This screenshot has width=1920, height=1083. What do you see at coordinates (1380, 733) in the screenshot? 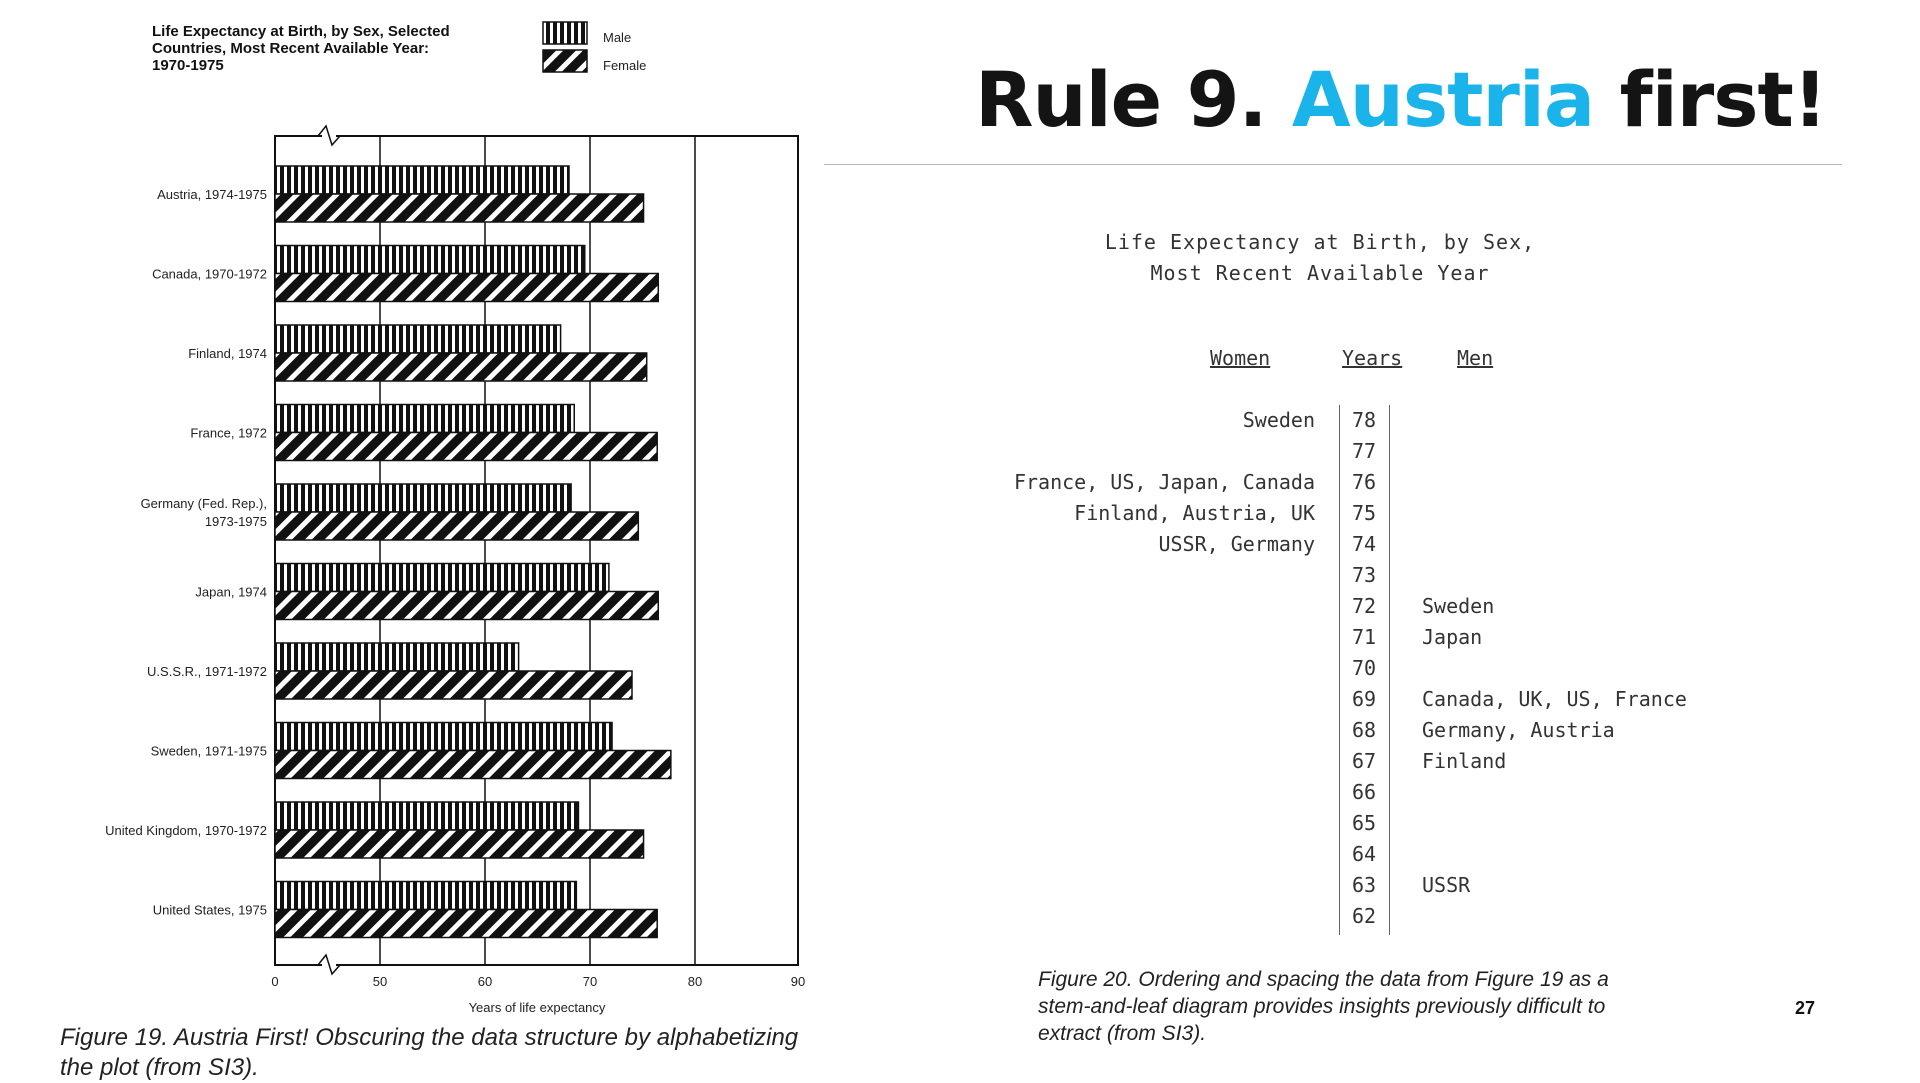
I see `stem-row: 68 Germany, Austria` at bounding box center [1380, 733].